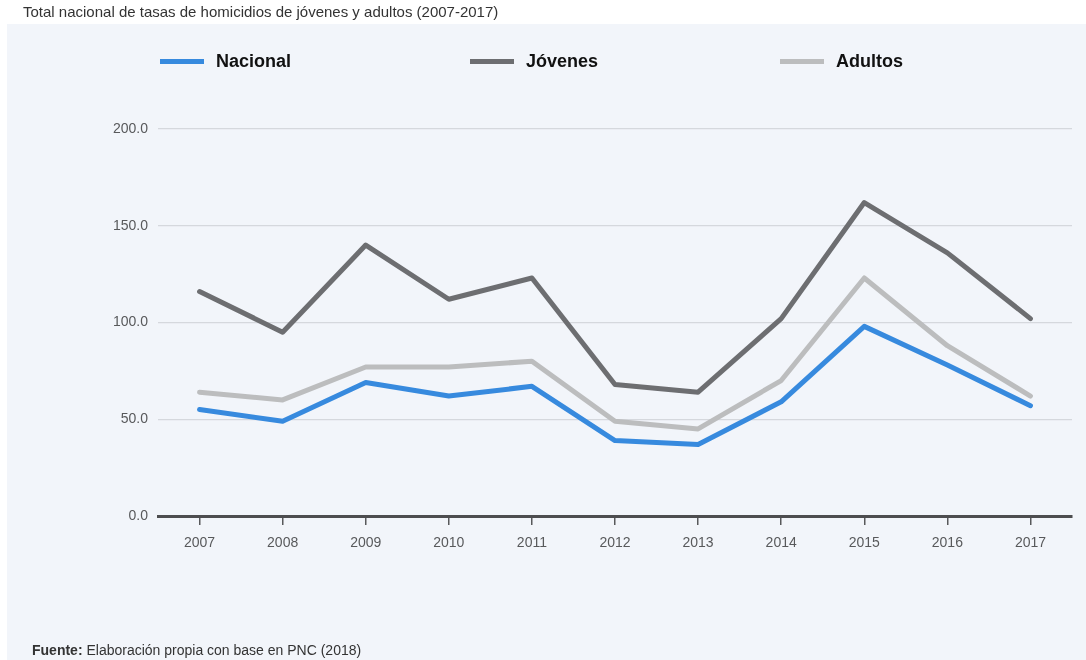  Describe the element at coordinates (532, 542) in the screenshot. I see `x-tick-label: 2011` at that location.